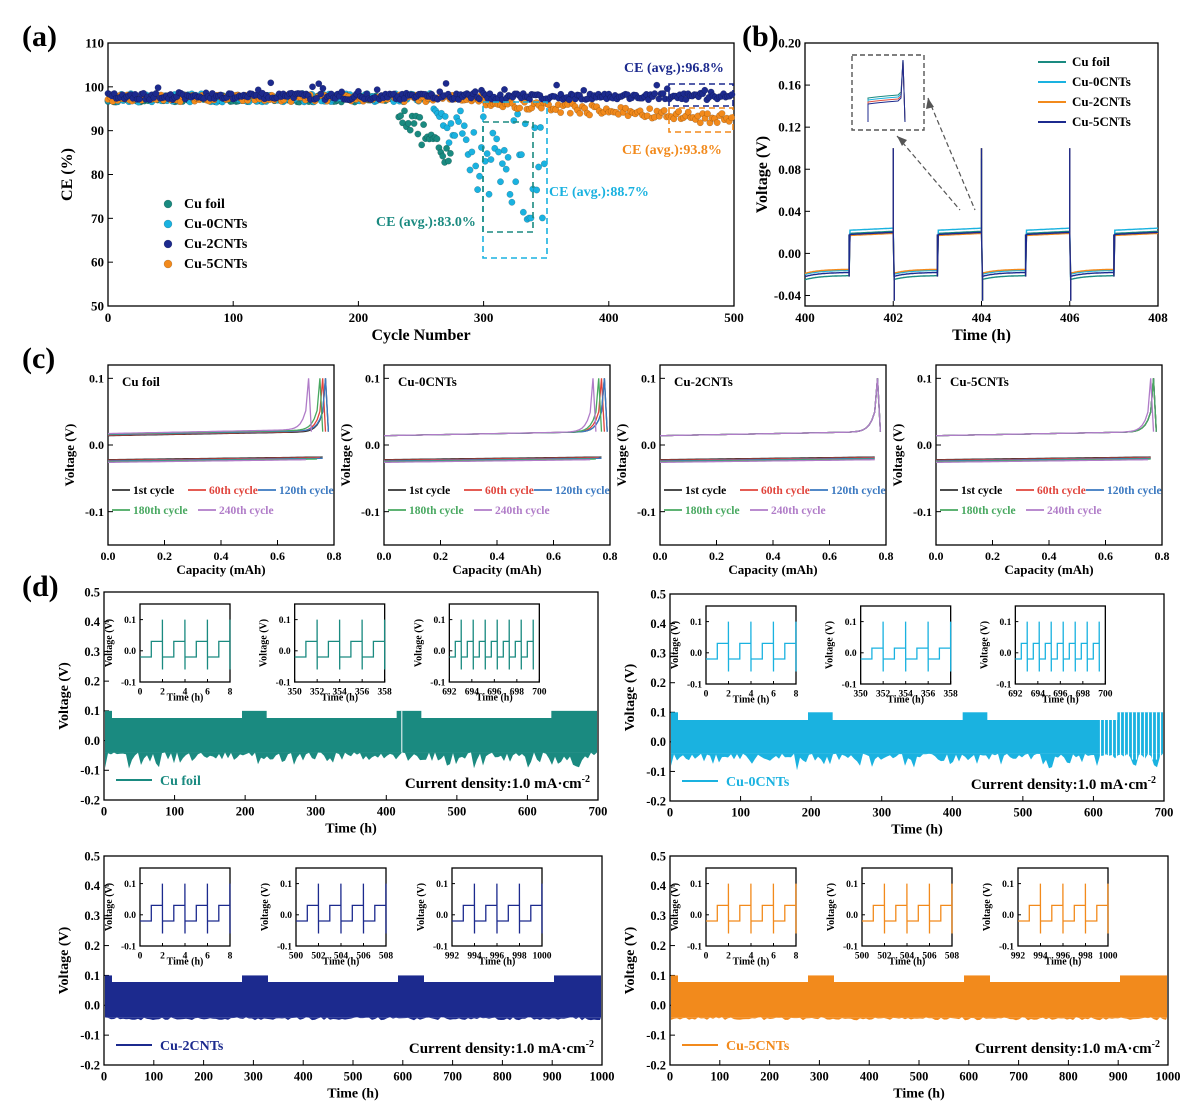  I want to click on inset-3-0-xtick: 6, so click(773, 957).